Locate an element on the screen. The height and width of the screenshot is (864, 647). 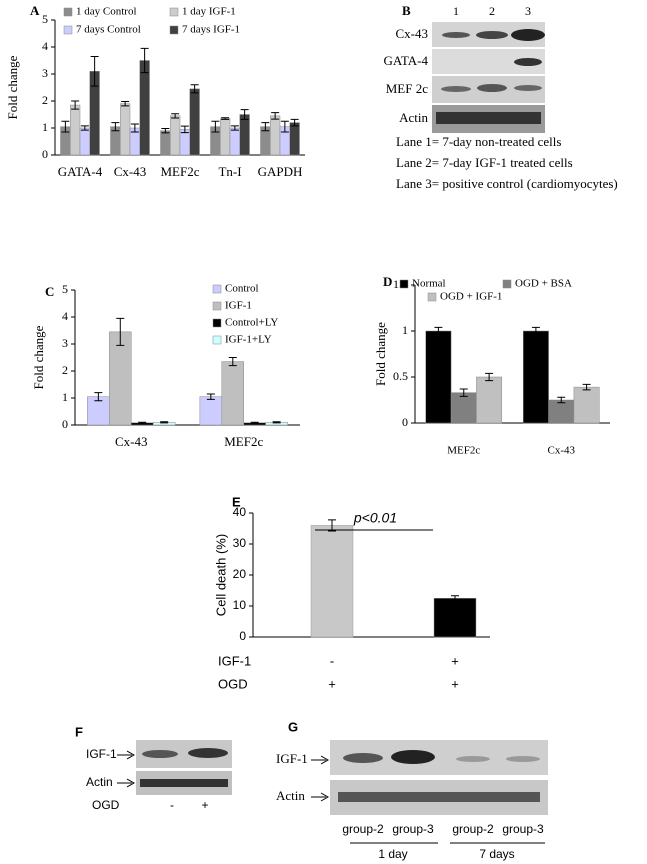
legend-label: IGF-1 is located at coordinates (238, 306).